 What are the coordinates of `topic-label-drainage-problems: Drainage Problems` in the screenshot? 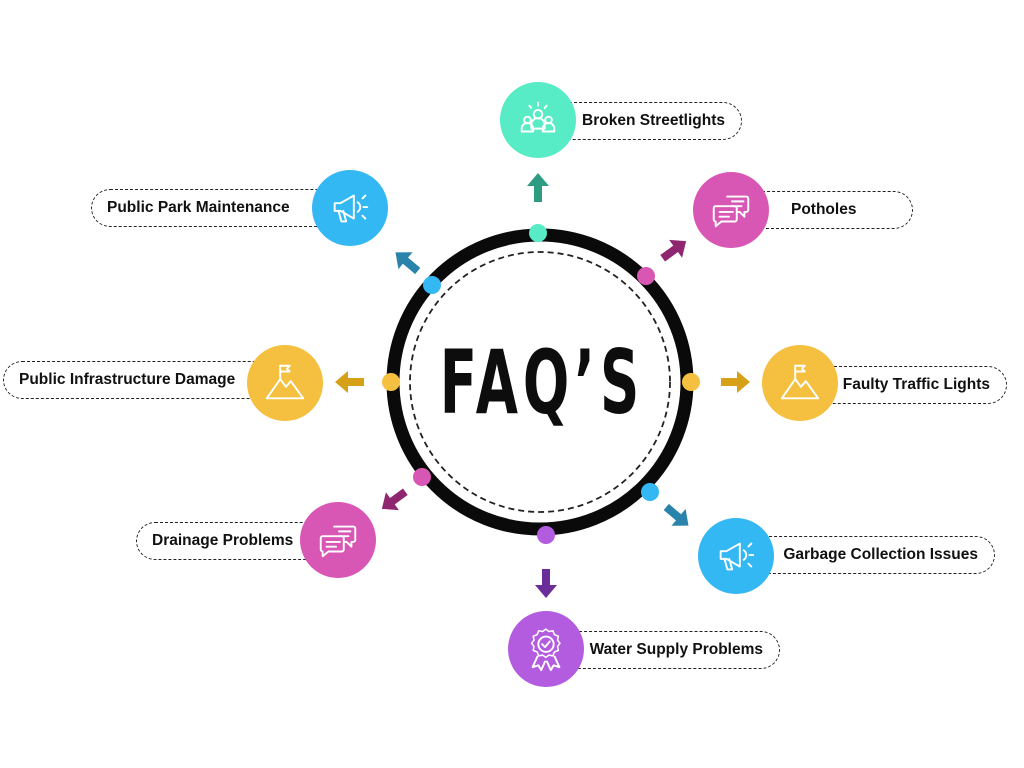 It's located at (234, 541).